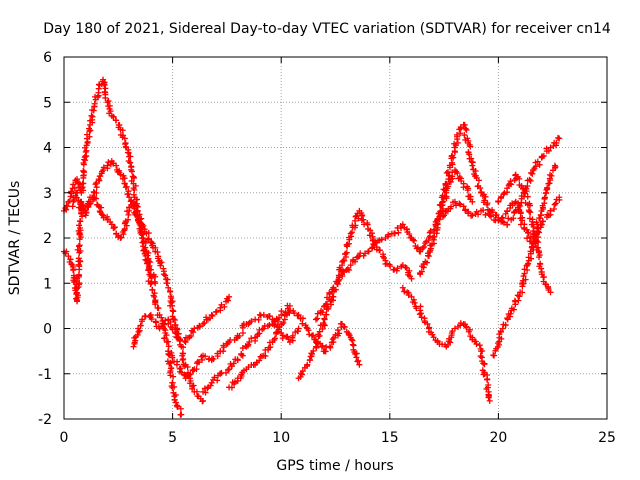 This screenshot has height=480, width=640. What do you see at coordinates (15, 238) in the screenshot?
I see `y-axis-label: SDTVAR / TECUs` at bounding box center [15, 238].